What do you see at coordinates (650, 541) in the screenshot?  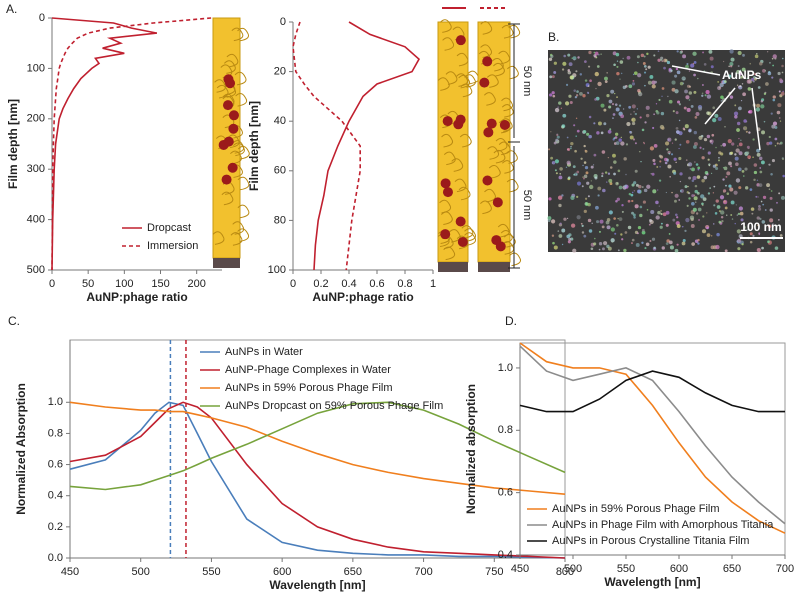 I see `legend-label: AuNPs in Porous Crystalline Titania Film` at bounding box center [650, 541].